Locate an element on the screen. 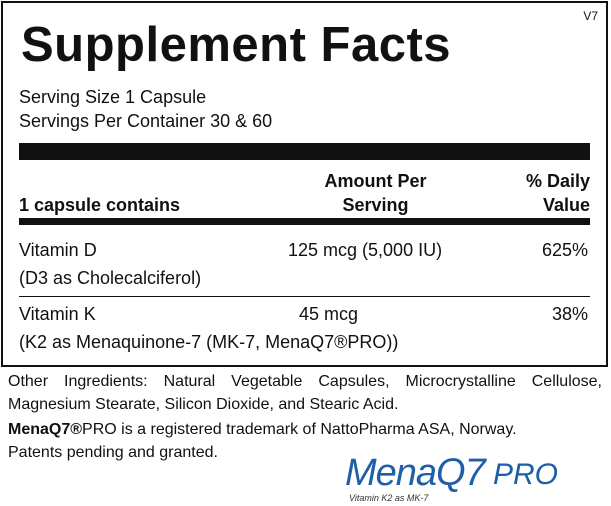 The width and height of the screenshot is (611, 506). logo-name: MenaQ7 is located at coordinates (415, 473).